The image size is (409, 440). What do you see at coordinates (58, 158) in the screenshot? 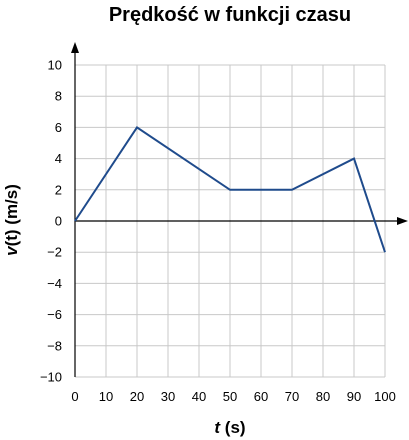
I see `y-tick-label: 4` at bounding box center [58, 158].